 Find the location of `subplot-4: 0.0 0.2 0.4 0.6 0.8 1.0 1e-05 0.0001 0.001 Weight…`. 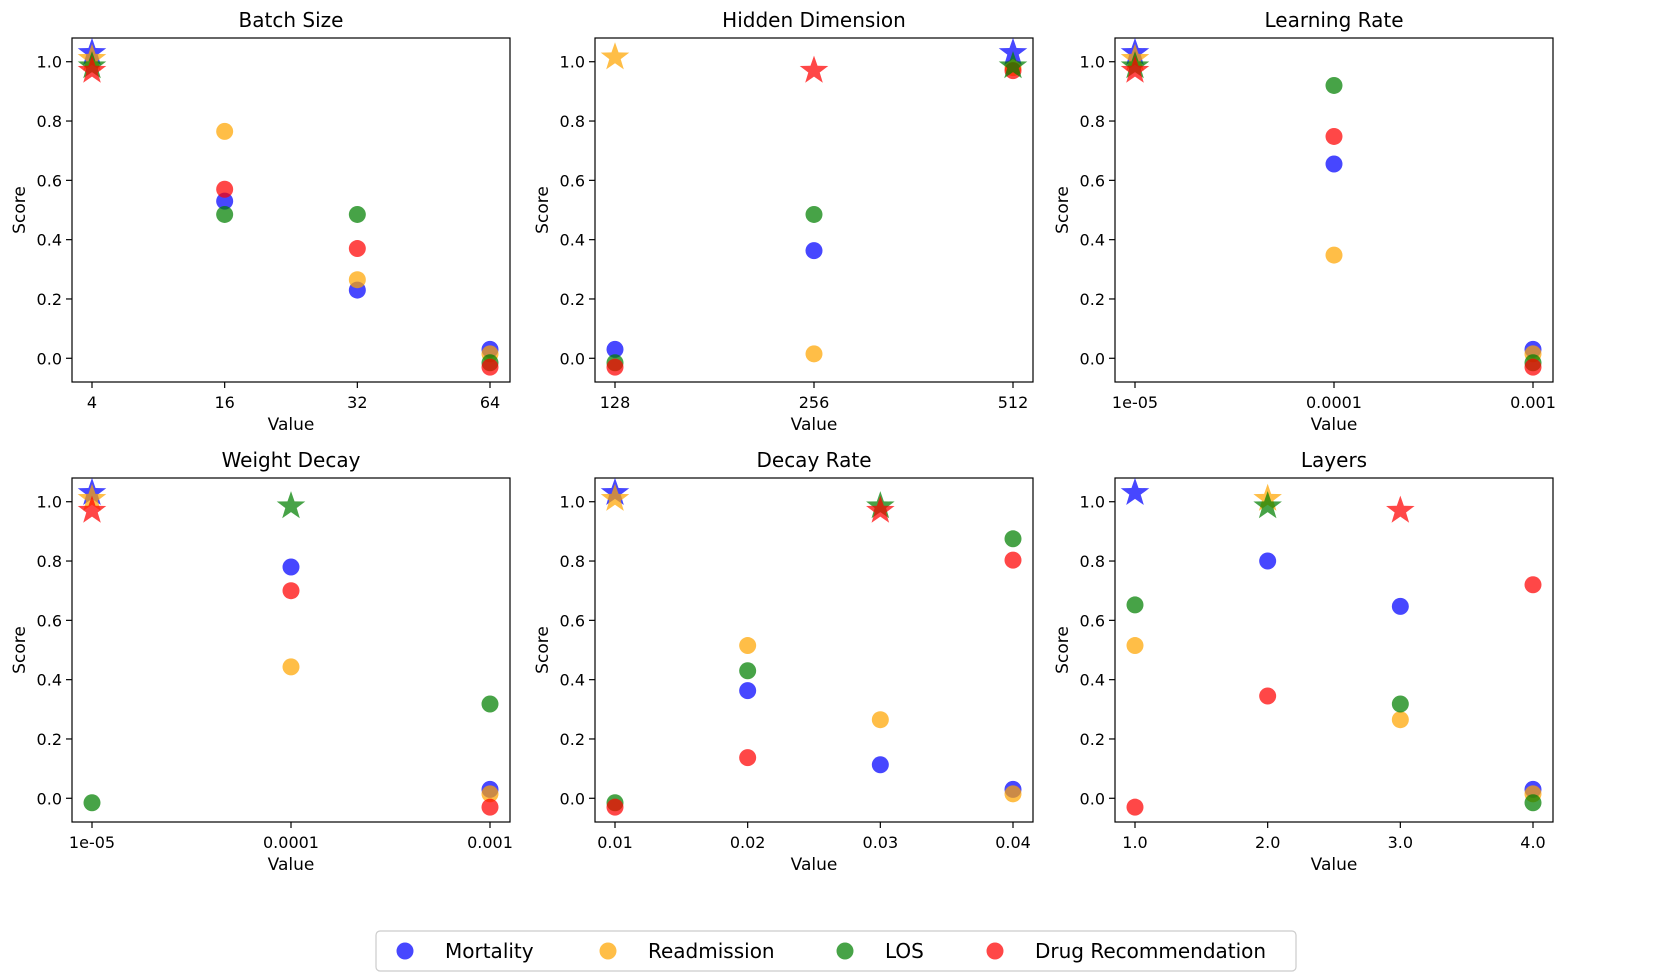

subplot-4: 0.0 0.2 0.4 0.6 0.8 1.0 1e-05 0.0001 0.001 Weight… is located at coordinates (261, 661).